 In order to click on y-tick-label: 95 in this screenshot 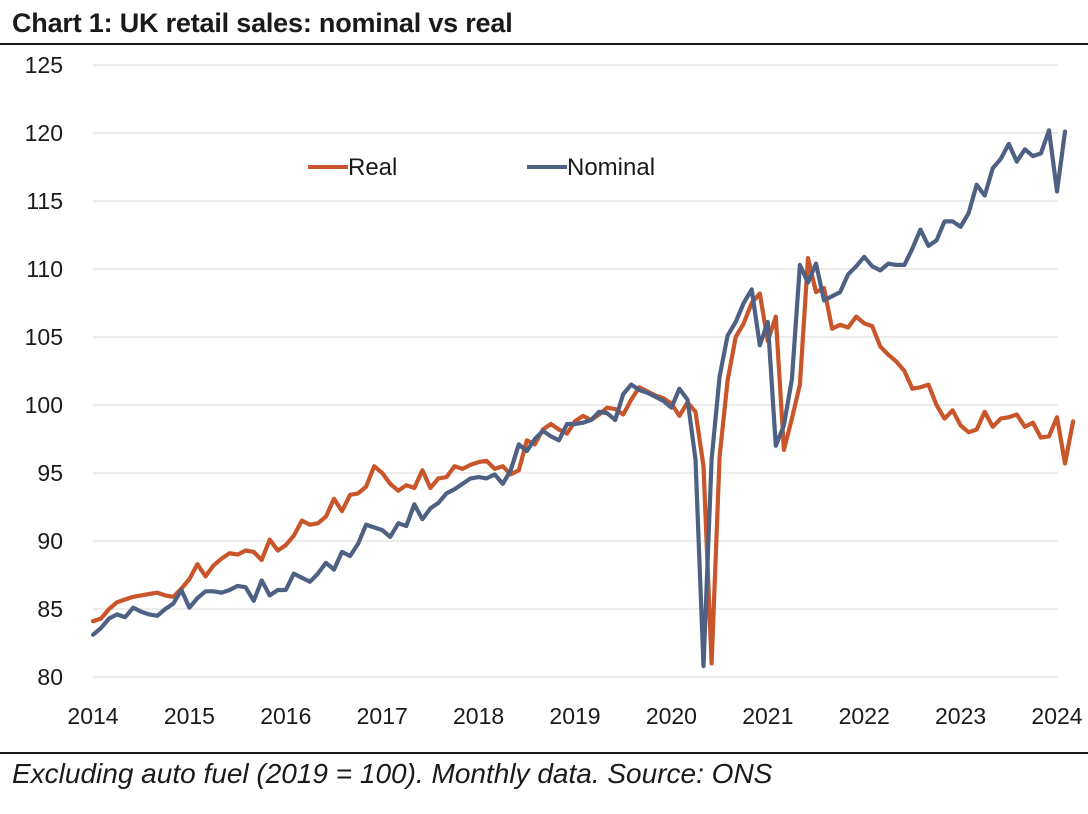, I will do `click(50, 473)`.